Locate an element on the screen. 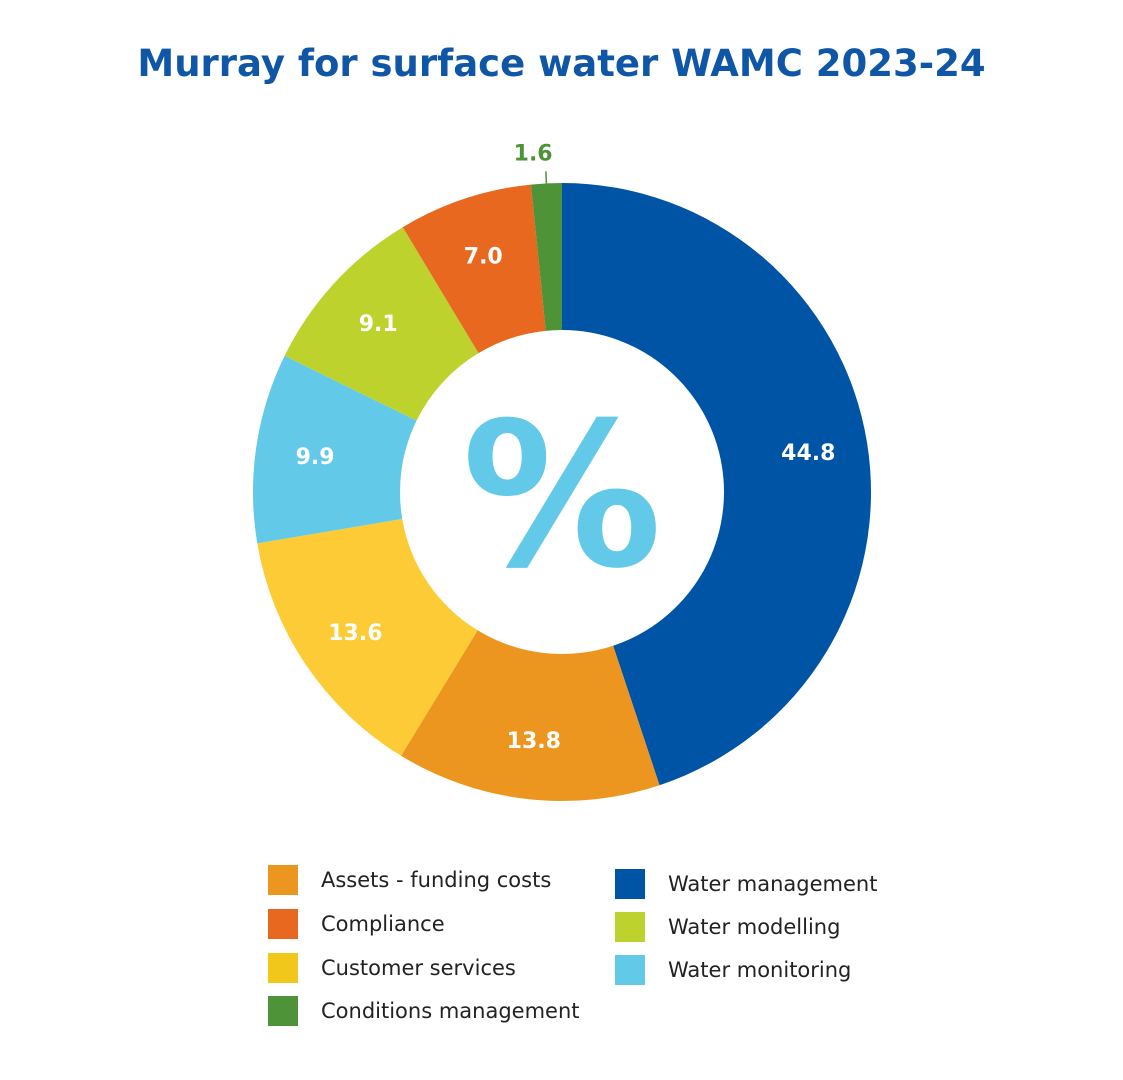  slice-label: 9.9 is located at coordinates (315, 457).